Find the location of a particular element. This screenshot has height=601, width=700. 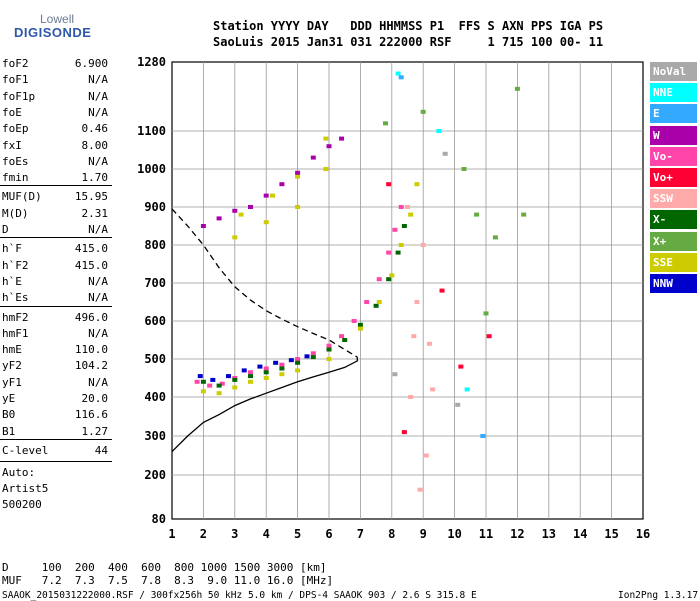

param-name: yF2 is located at coordinates (12, 366).